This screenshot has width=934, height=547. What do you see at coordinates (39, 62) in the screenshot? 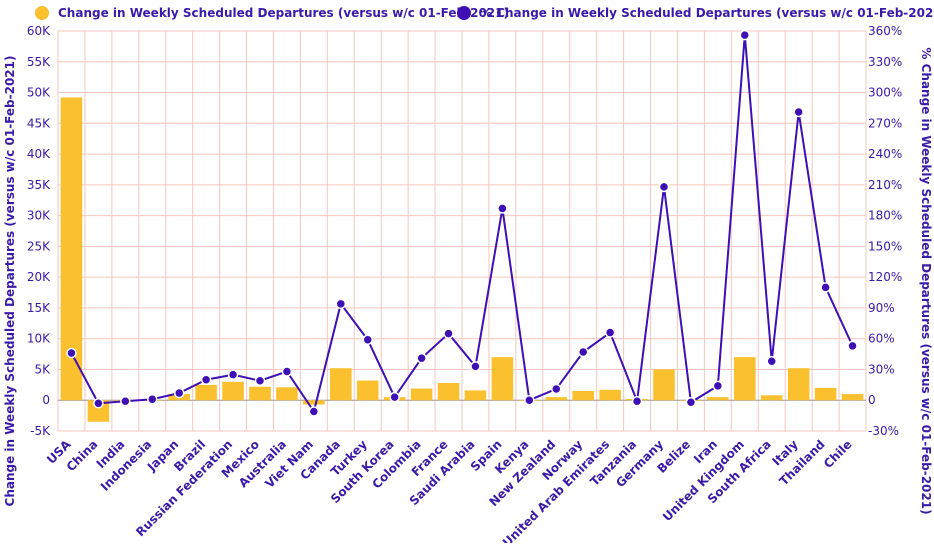
I see `left-tick-label: 55K` at bounding box center [39, 62].